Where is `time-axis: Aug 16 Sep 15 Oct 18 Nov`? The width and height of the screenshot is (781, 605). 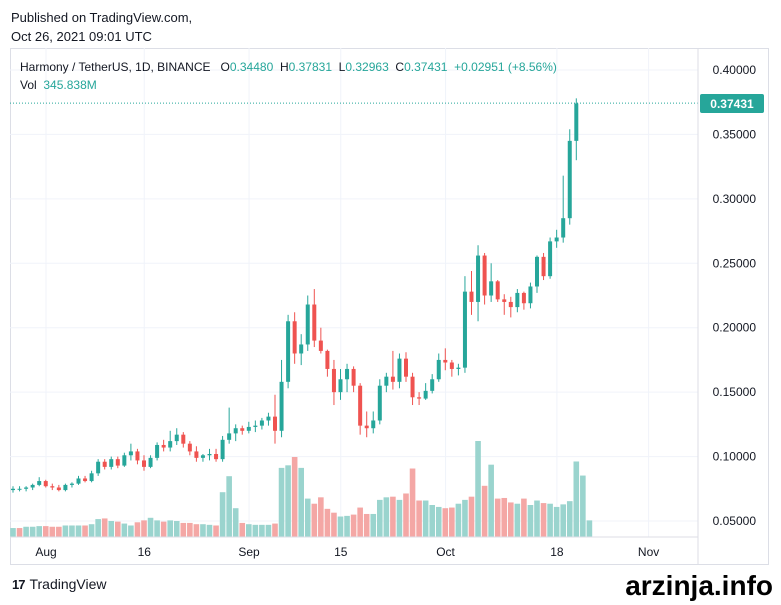 time-axis: Aug 16 Sep 15 Oct 18 Nov is located at coordinates (347, 552).